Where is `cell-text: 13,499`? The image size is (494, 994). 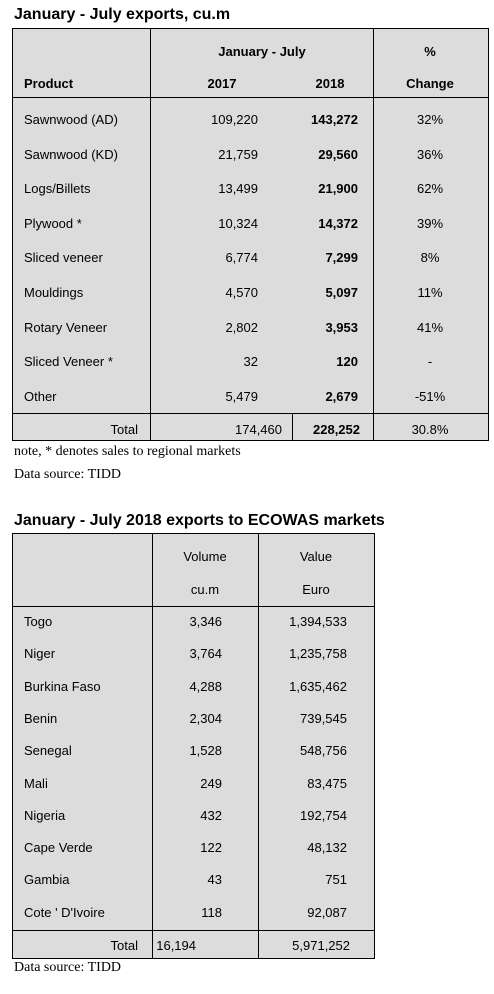
cell-text: 13,499 is located at coordinates (238, 189).